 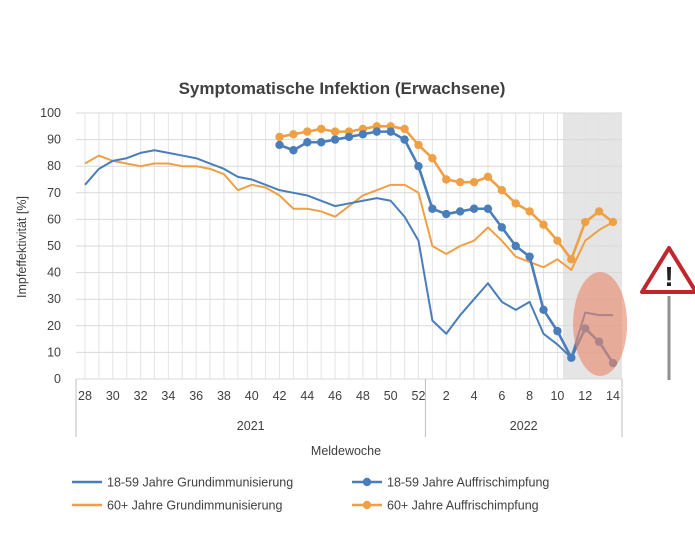 I want to click on x-tick-label: 38, so click(x=224, y=396).